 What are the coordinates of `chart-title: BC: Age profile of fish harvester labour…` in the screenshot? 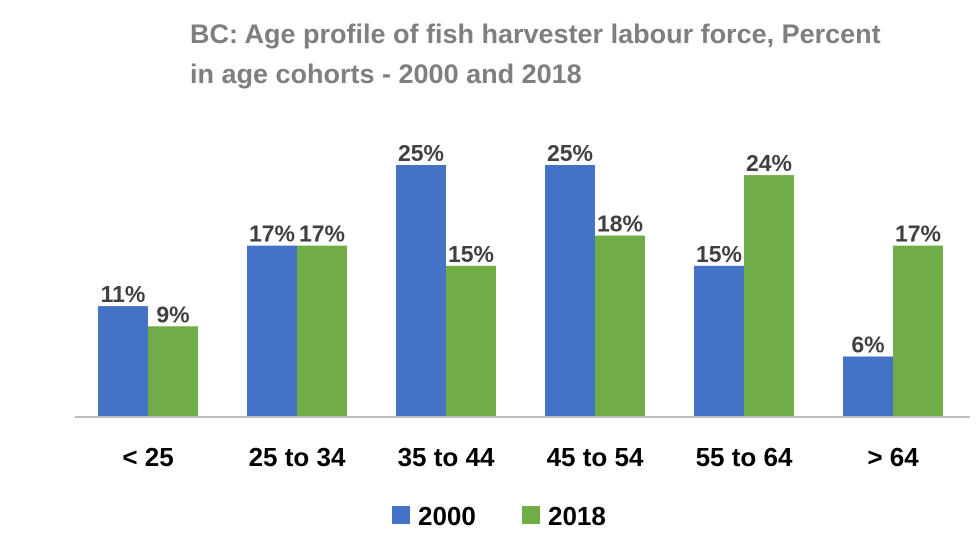 It's located at (582, 54).